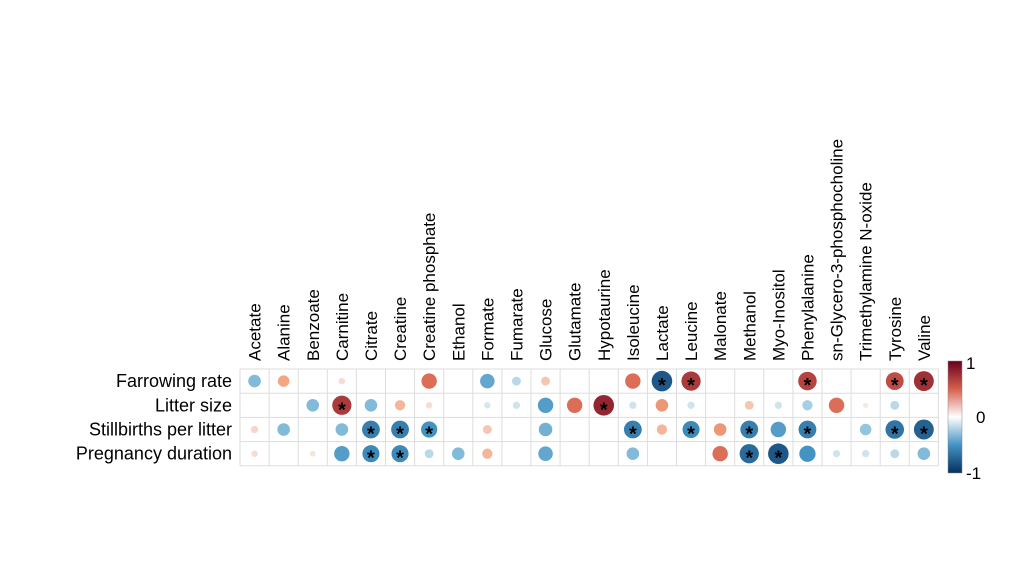  What do you see at coordinates (193, 405) in the screenshot?
I see `row-label: Litter size` at bounding box center [193, 405].